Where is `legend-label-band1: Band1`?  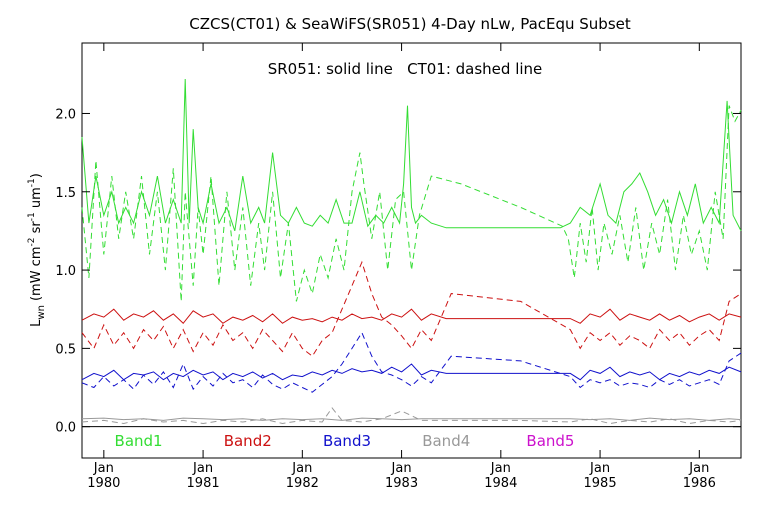
legend-label-band1: Band1 is located at coordinates (139, 441).